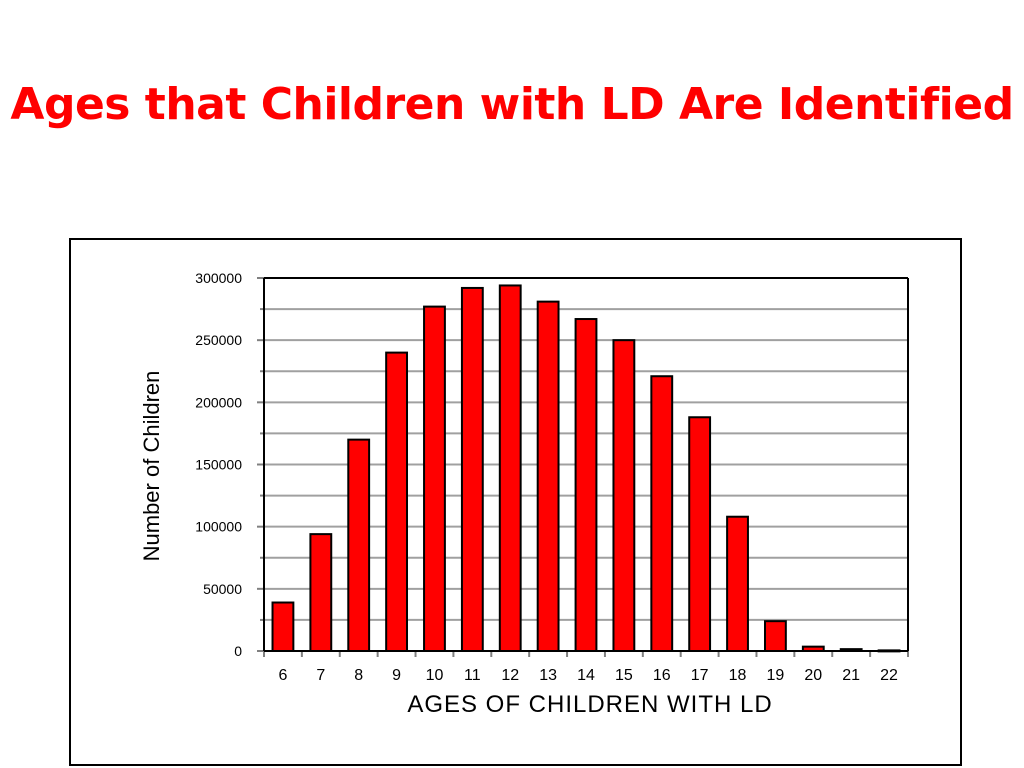 The width and height of the screenshot is (1024, 768). Describe the element at coordinates (435, 675) in the screenshot. I see `x-tick-label: 10` at that location.